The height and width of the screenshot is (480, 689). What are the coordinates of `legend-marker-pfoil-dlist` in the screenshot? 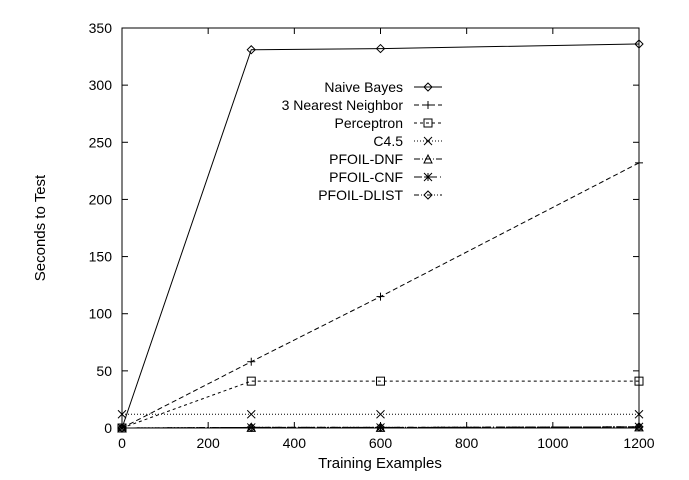 It's located at (428, 195).